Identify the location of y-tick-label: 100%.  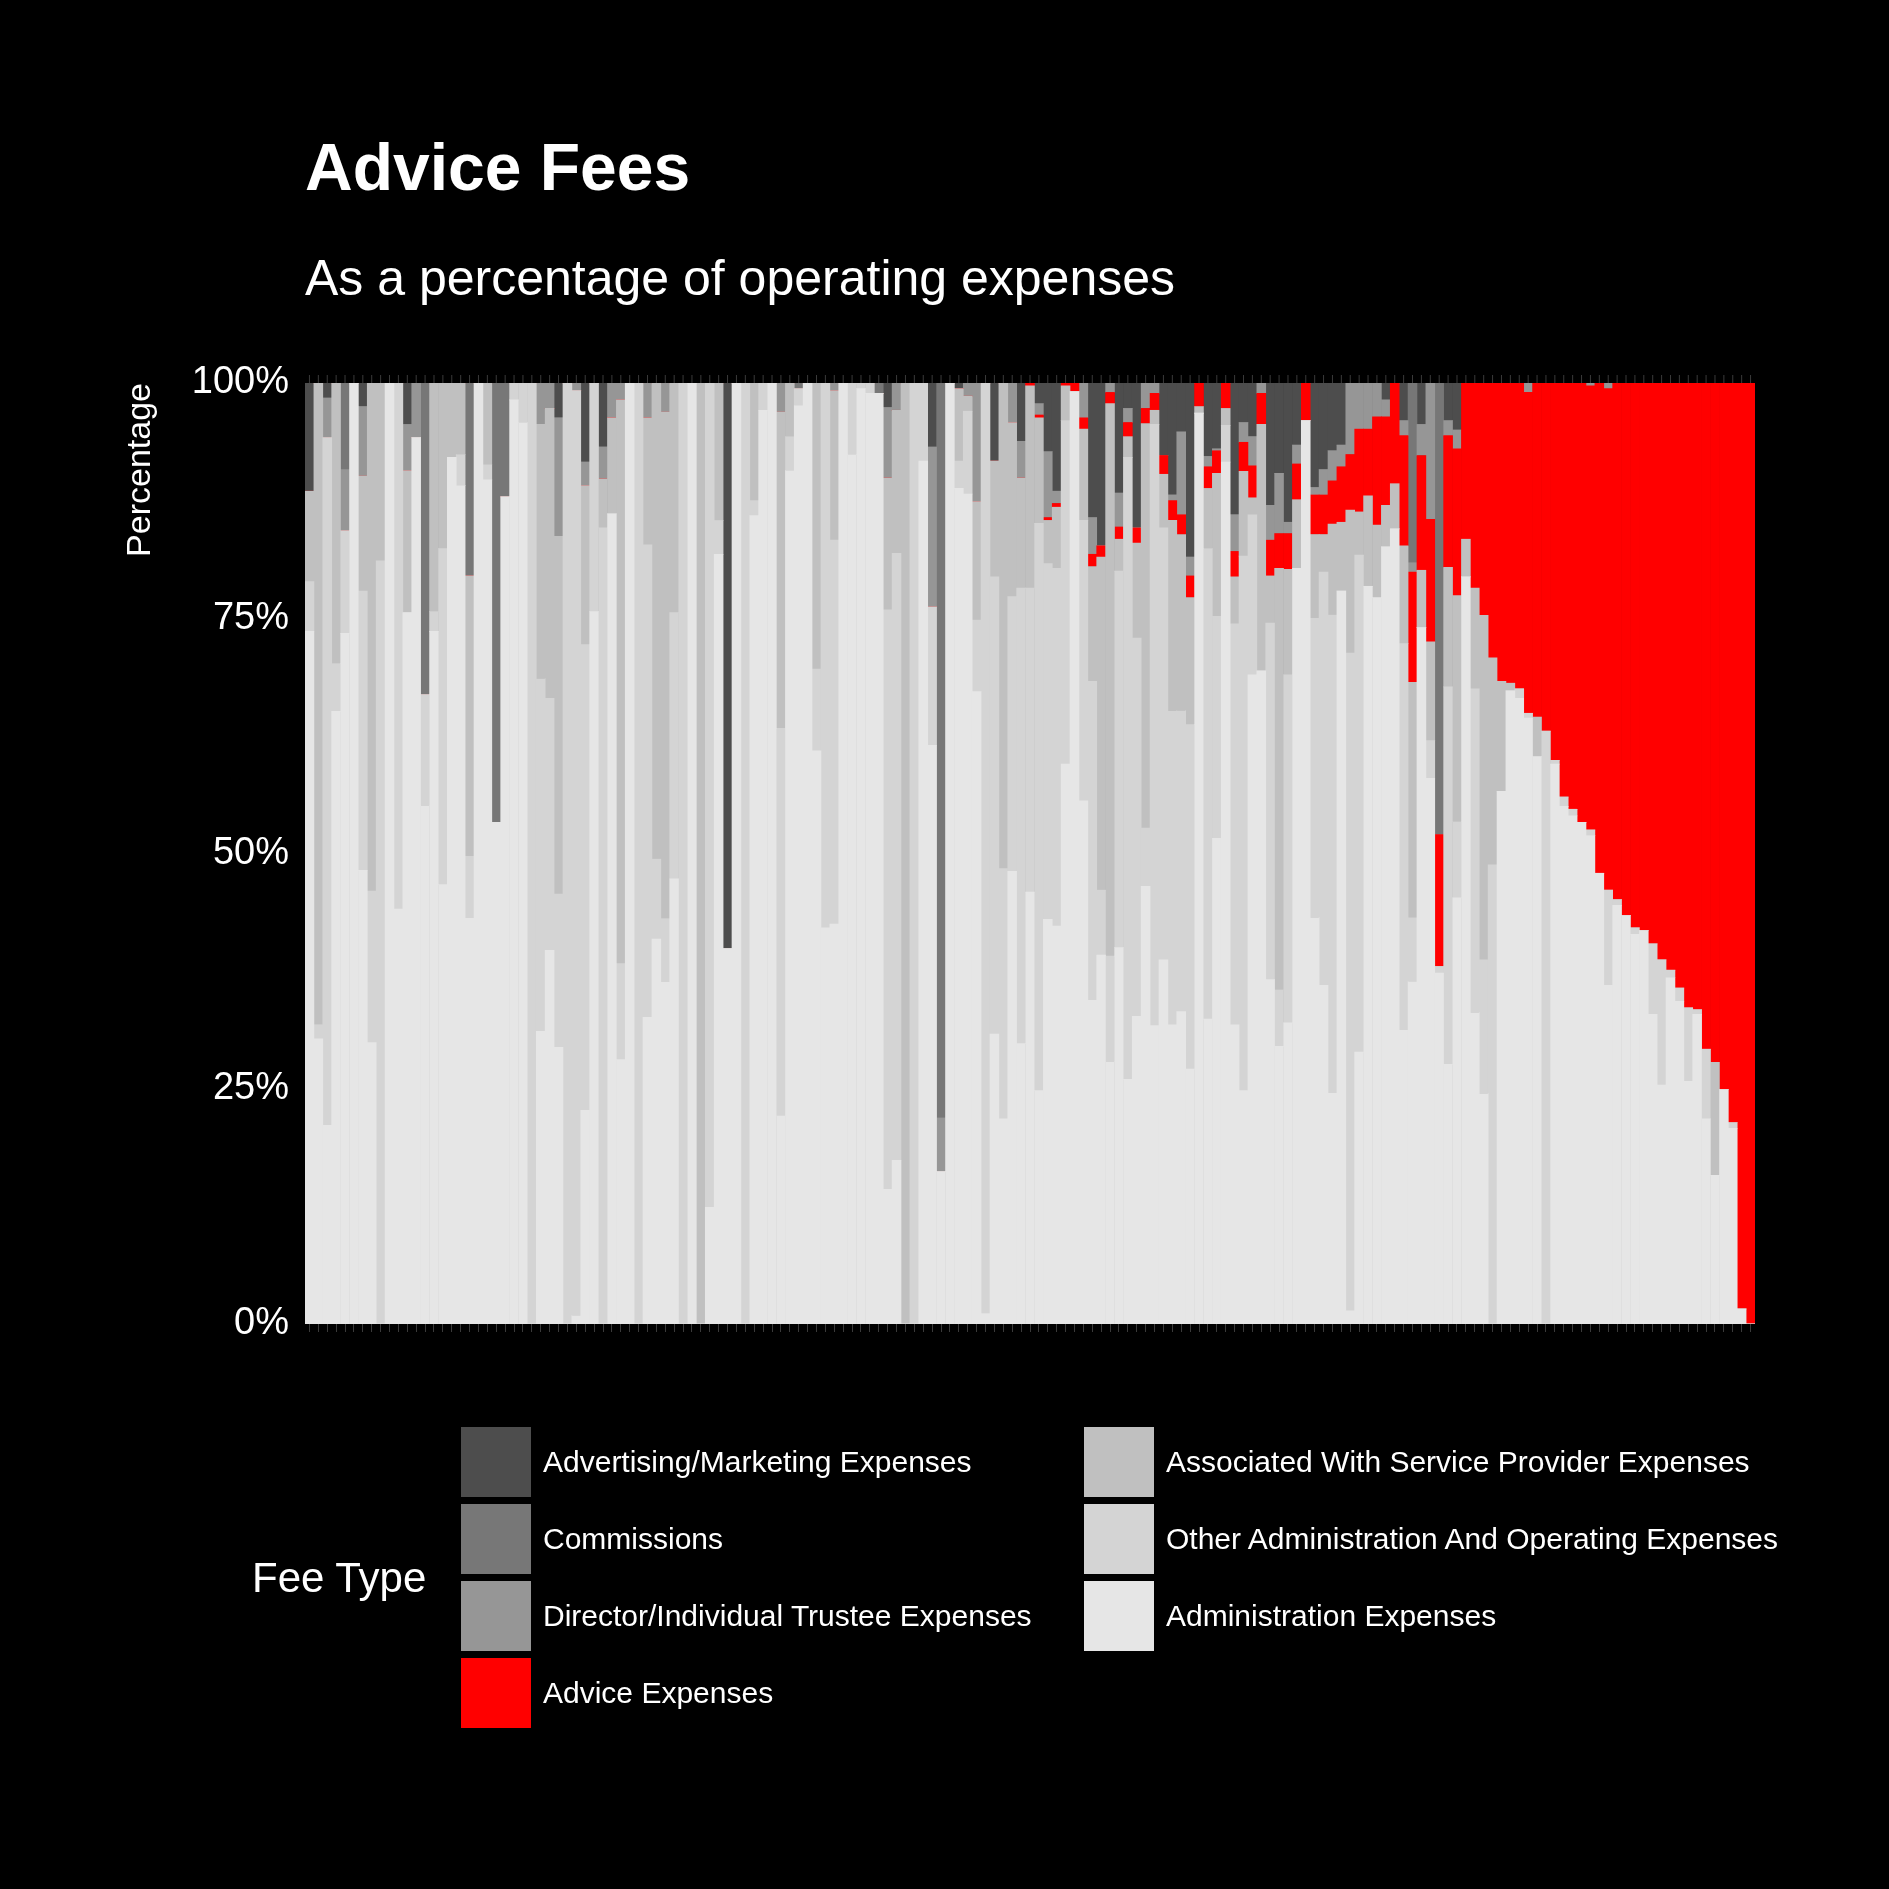
(240, 380).